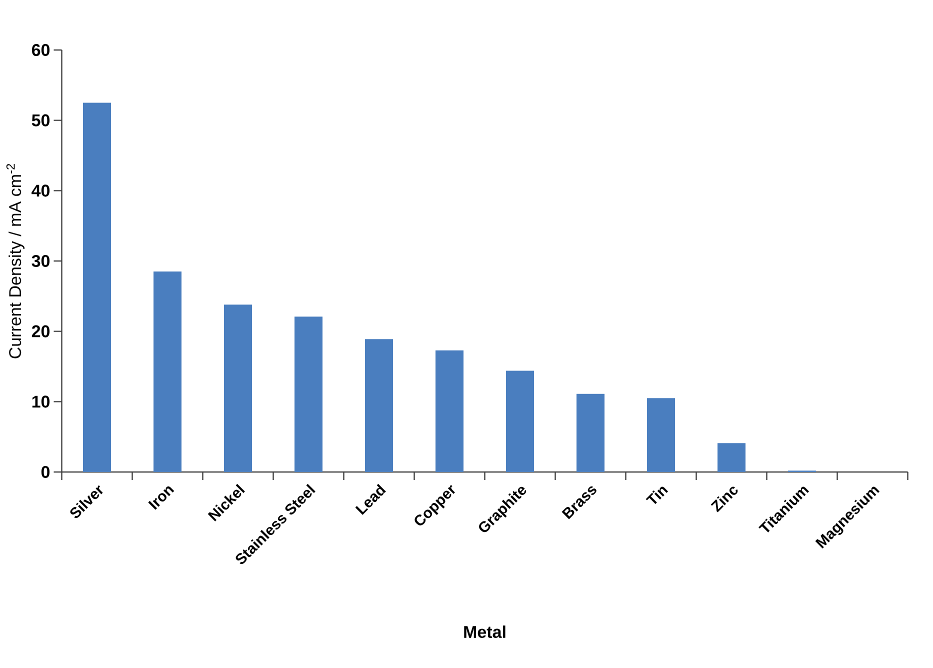  I want to click on y-tick-label: 10, so click(41, 402).